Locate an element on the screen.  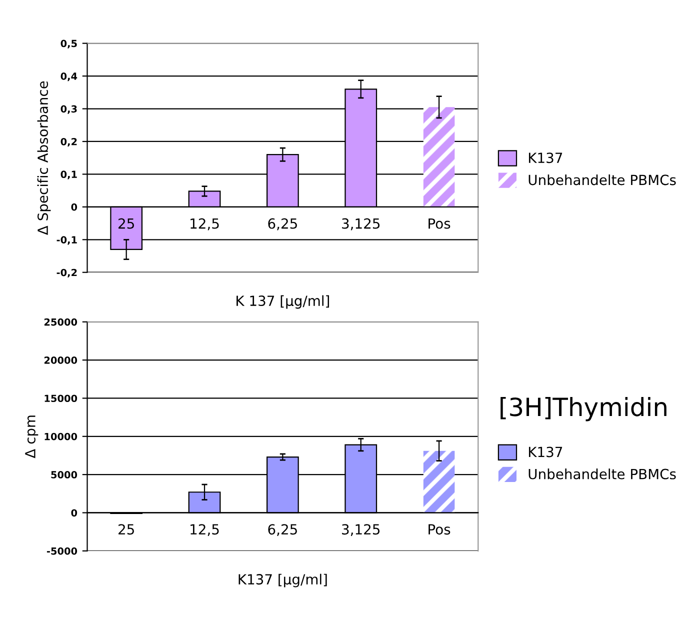
y-tick-label: 20000 is located at coordinates (61, 360).